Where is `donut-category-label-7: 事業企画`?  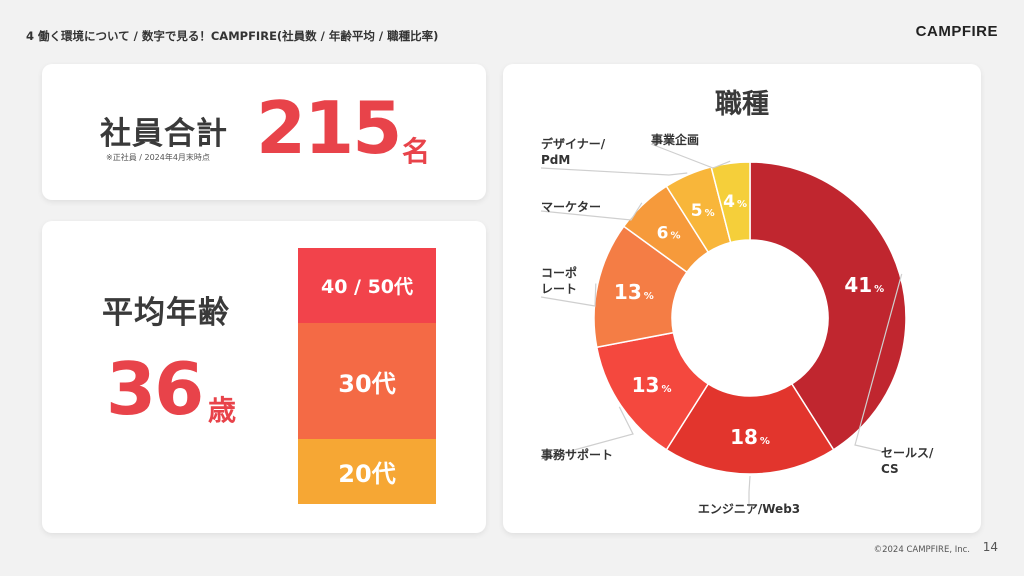 donut-category-label-7: 事業企画 is located at coordinates (675, 139).